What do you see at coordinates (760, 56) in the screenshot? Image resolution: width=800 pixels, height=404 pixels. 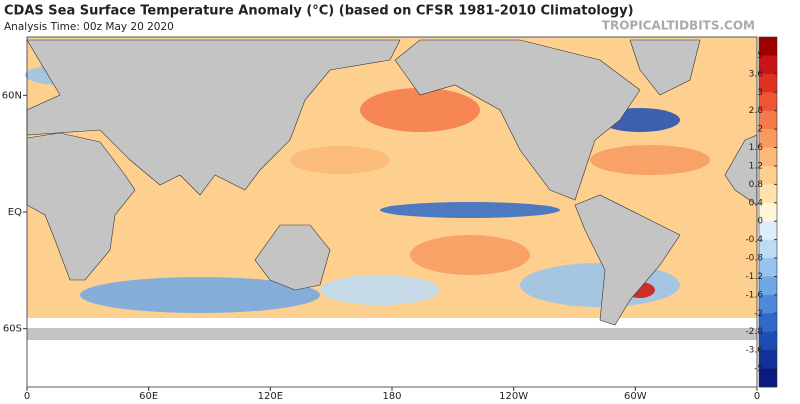 I see `colorbar-label: 5` at bounding box center [760, 56].